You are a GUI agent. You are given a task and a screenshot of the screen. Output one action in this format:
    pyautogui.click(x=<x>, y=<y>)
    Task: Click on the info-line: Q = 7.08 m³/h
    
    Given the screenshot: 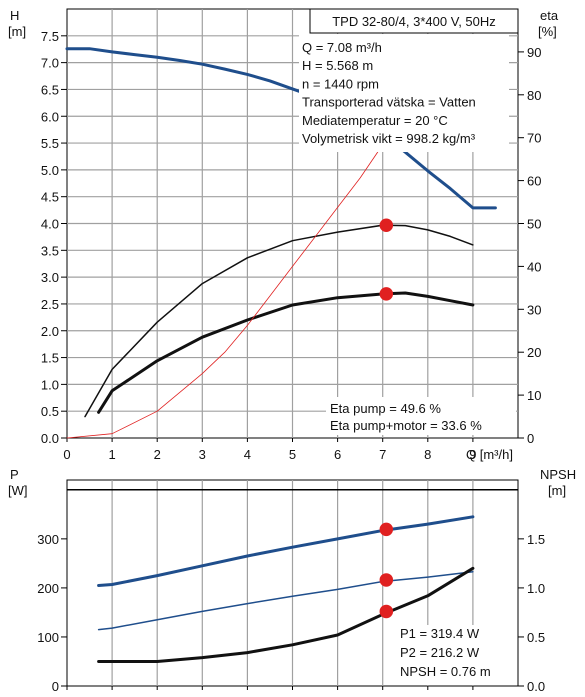 What is the action you would take?
    pyautogui.click(x=342, y=47)
    